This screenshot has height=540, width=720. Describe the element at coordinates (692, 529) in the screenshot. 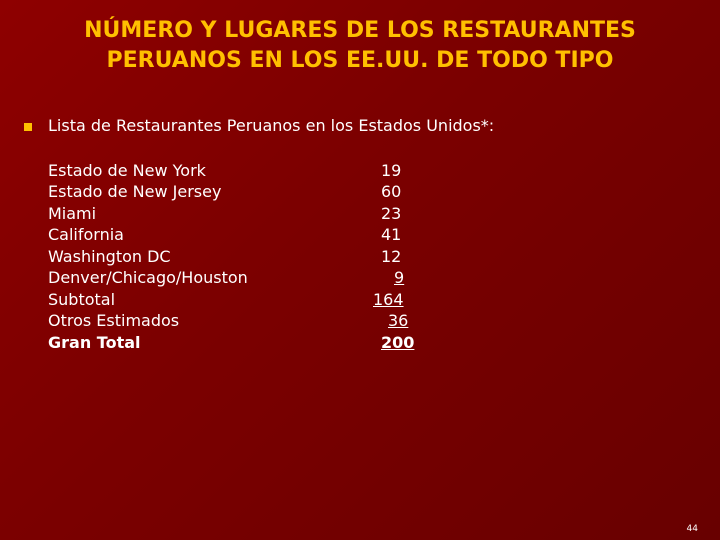

I see `page-number: 44` at that location.